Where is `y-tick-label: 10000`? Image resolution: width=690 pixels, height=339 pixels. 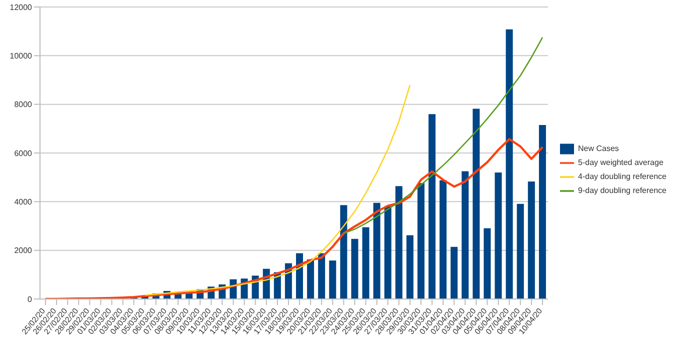
y-tick-label: 10000 is located at coordinates (21, 56).